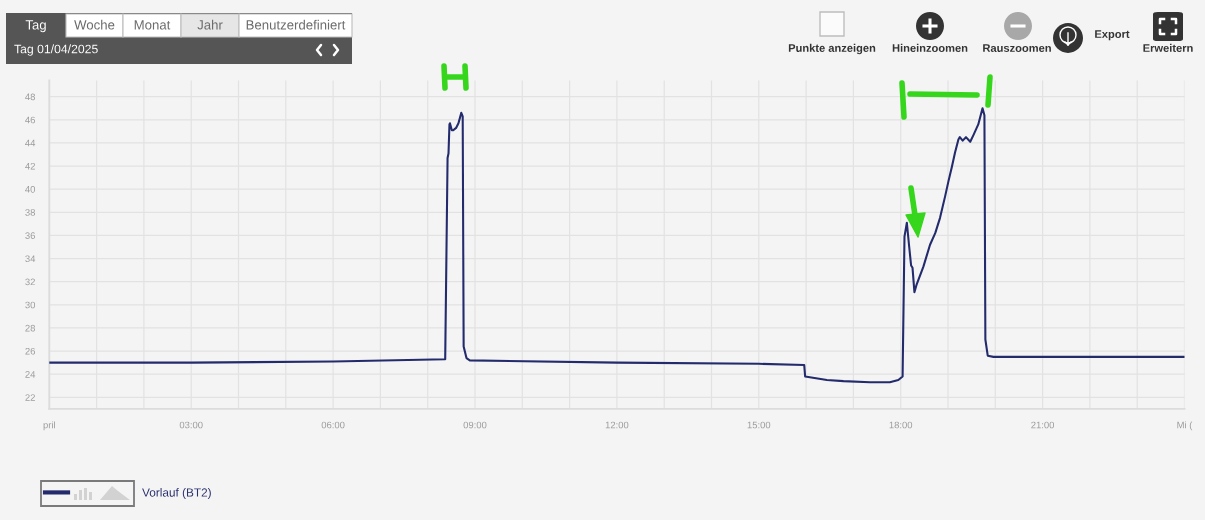  I want to click on y-tick-label: 32, so click(30, 282).